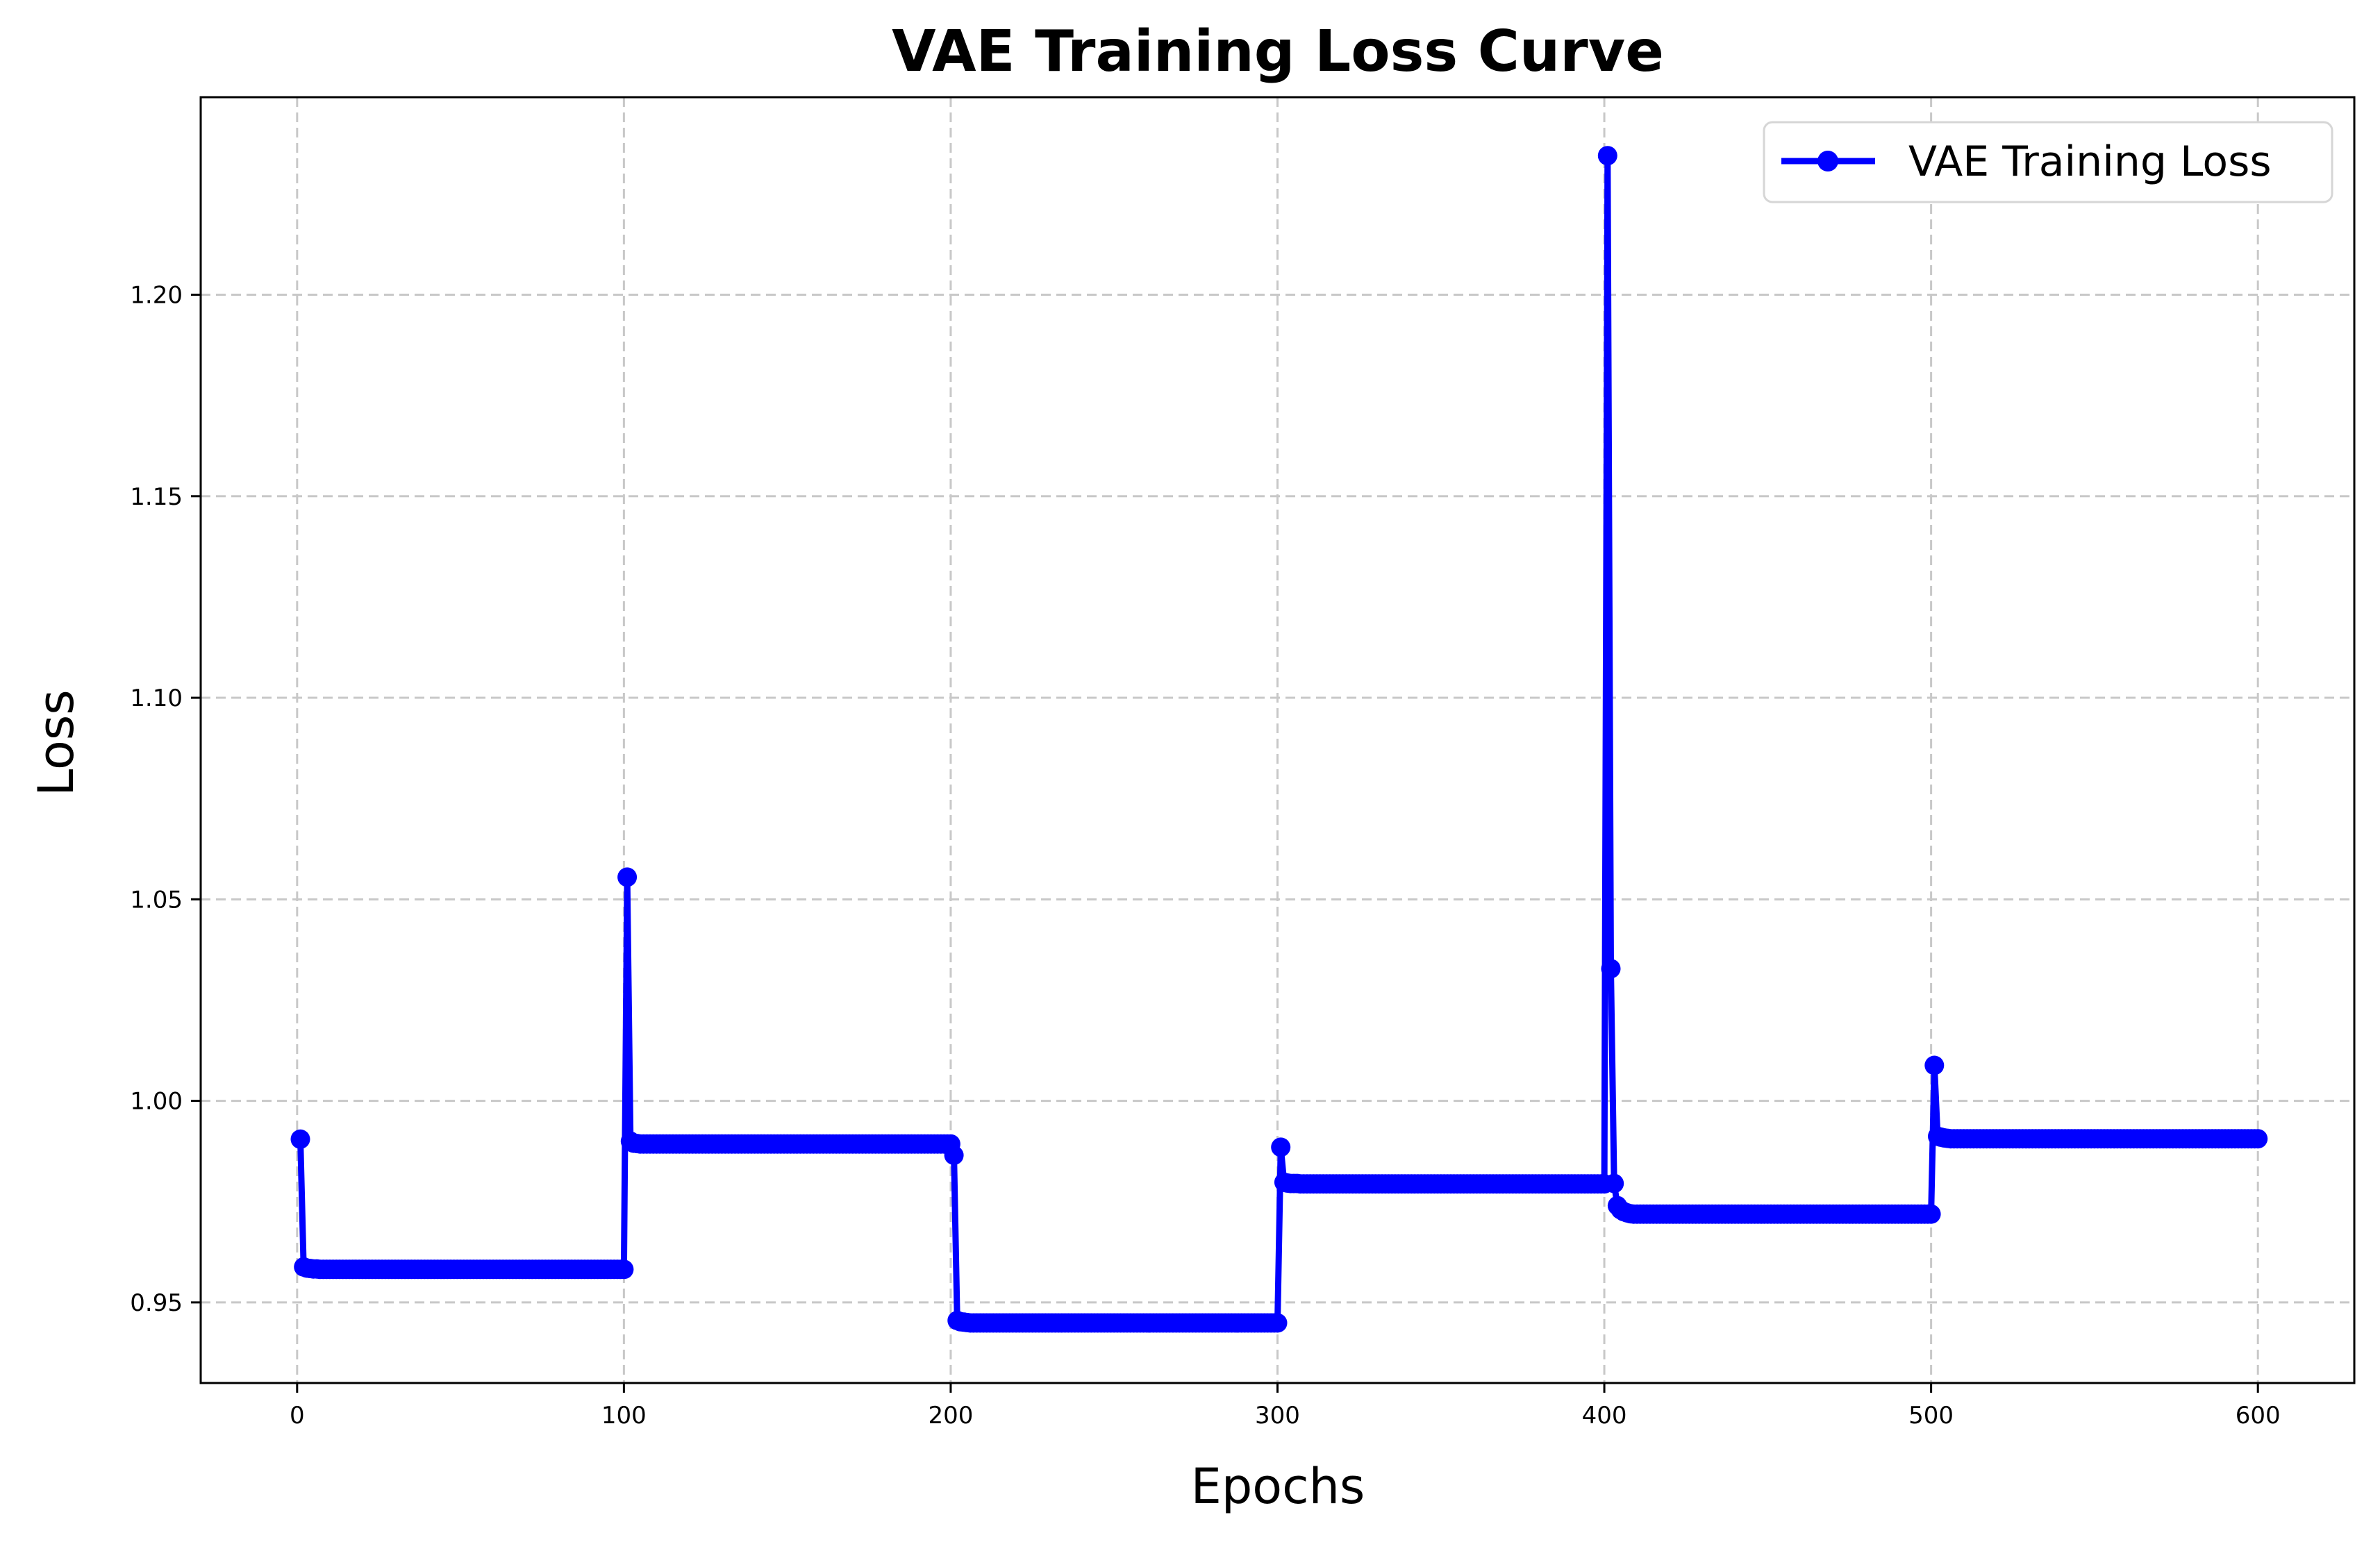 Image resolution: width=2380 pixels, height=1542 pixels. What do you see at coordinates (950, 1416) in the screenshot?
I see `x-tick-label: 200` at bounding box center [950, 1416].